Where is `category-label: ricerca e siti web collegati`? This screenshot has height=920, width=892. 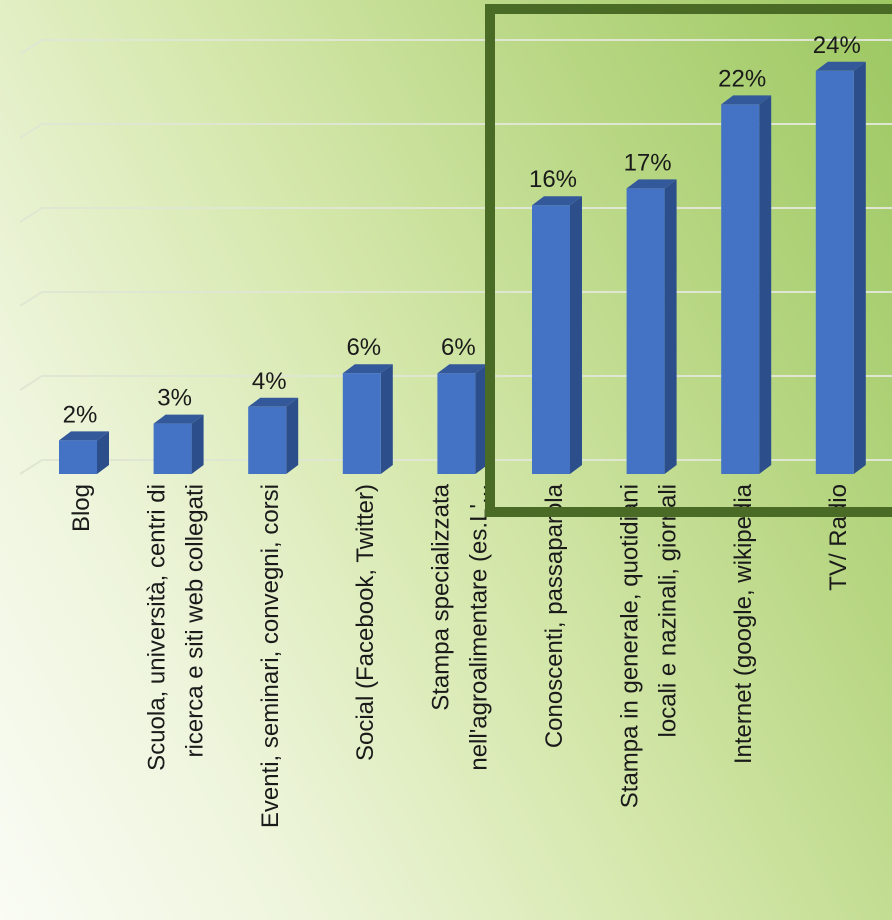 category-label: ricerca e siti web collegati is located at coordinates (195, 620).